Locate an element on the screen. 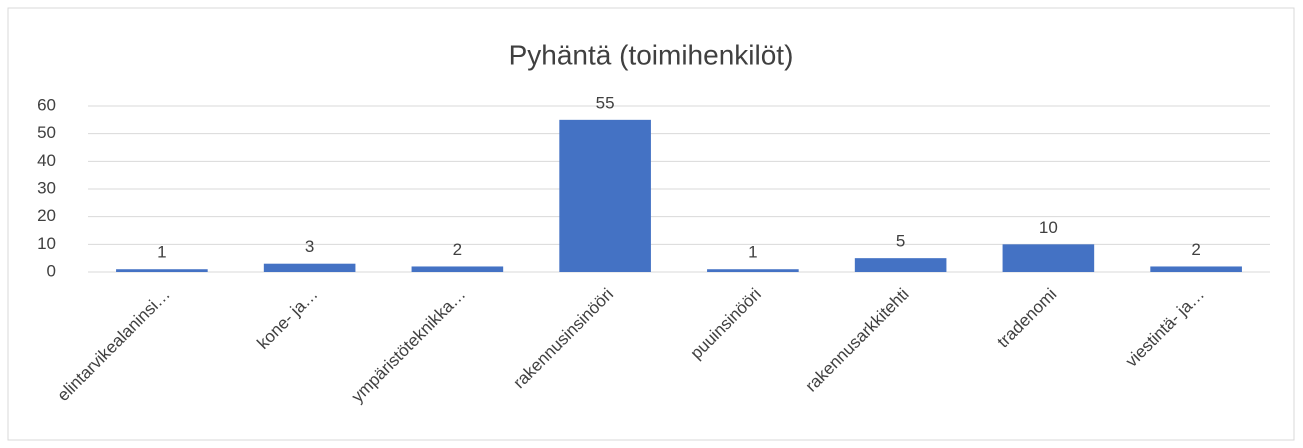 This screenshot has height=448, width=1303. y-tick-label: 20 is located at coordinates (46, 215).